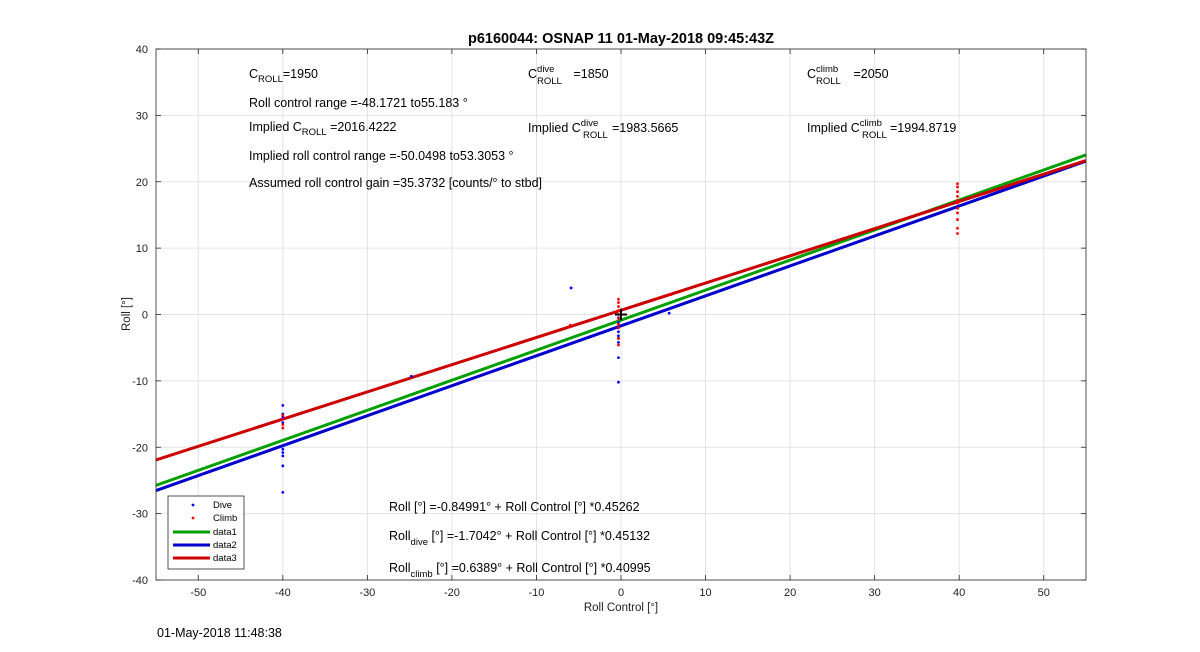  I want to click on y-tick-label: -20, so click(140, 448).